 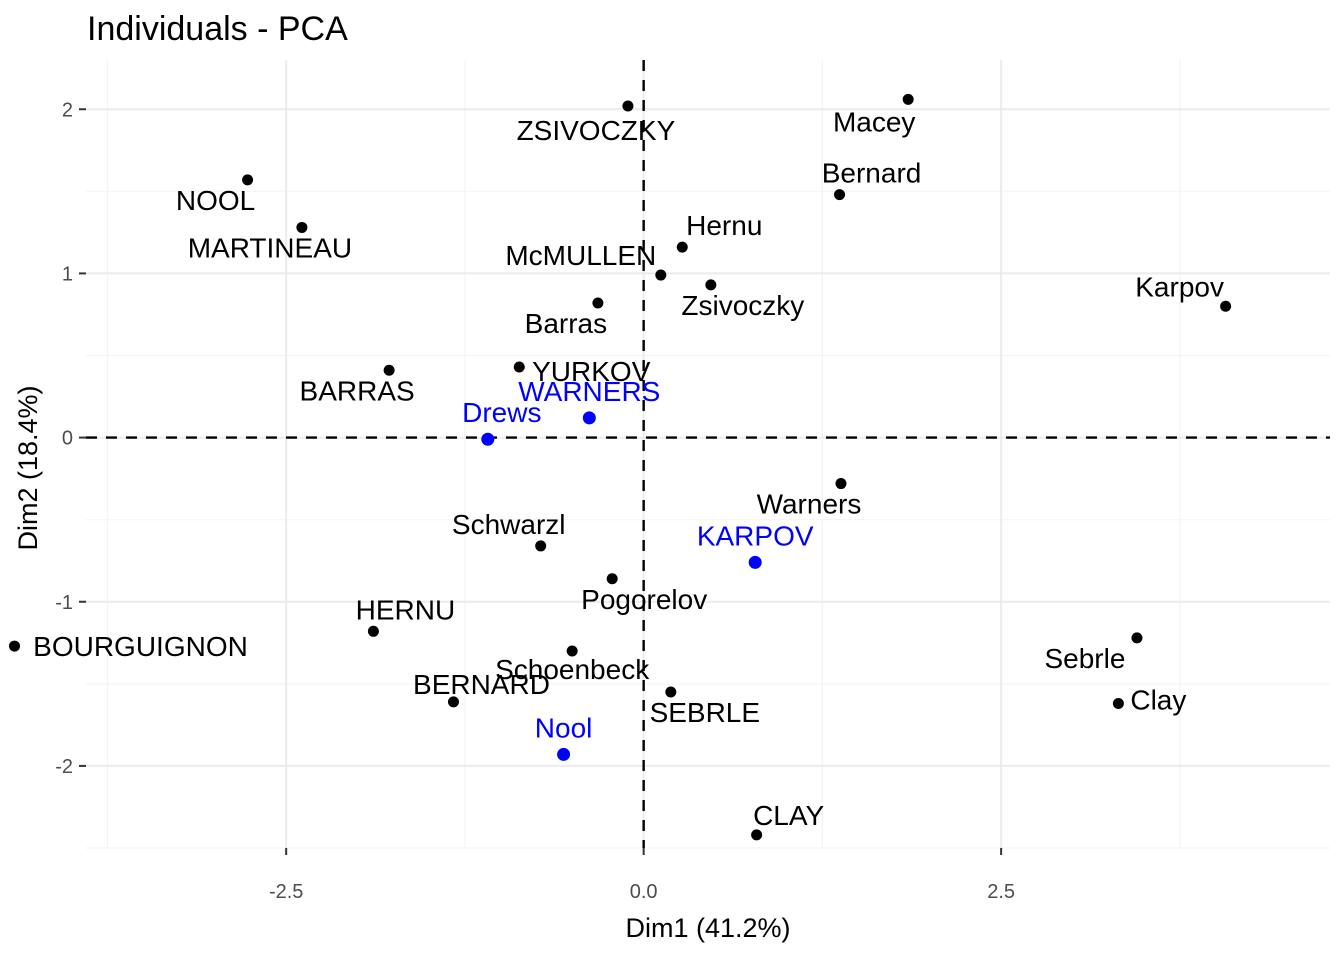 I want to click on label-schwarzl: Schwarzl, so click(x=509, y=524).